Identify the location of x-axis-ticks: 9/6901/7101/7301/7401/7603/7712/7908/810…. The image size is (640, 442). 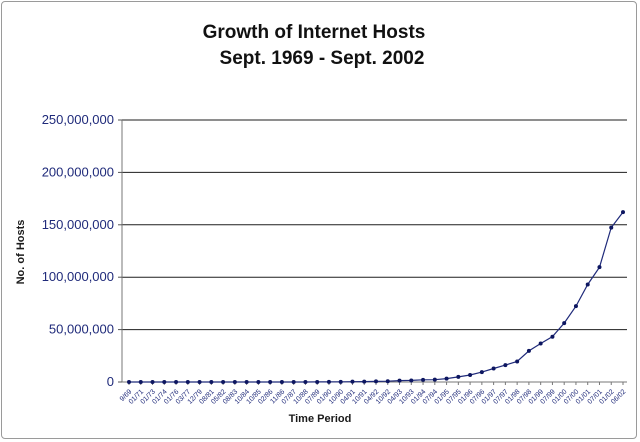
(373, 394).